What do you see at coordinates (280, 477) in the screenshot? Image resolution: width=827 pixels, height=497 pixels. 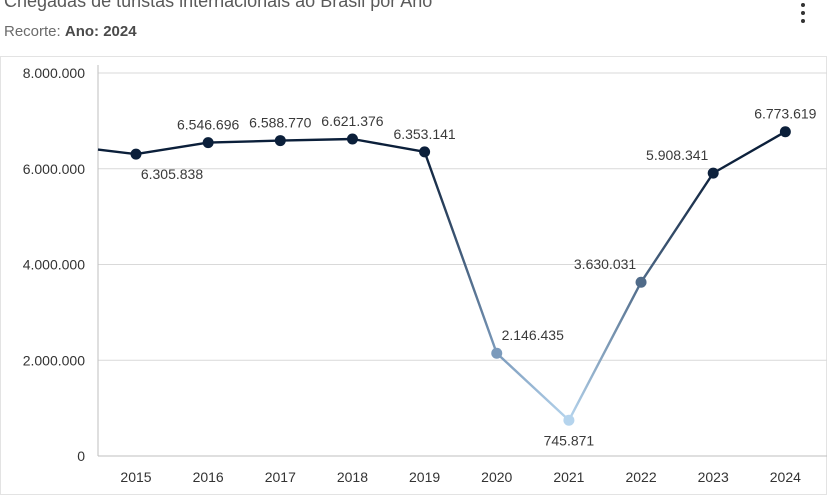 I see `x-tick-label: 2017` at bounding box center [280, 477].